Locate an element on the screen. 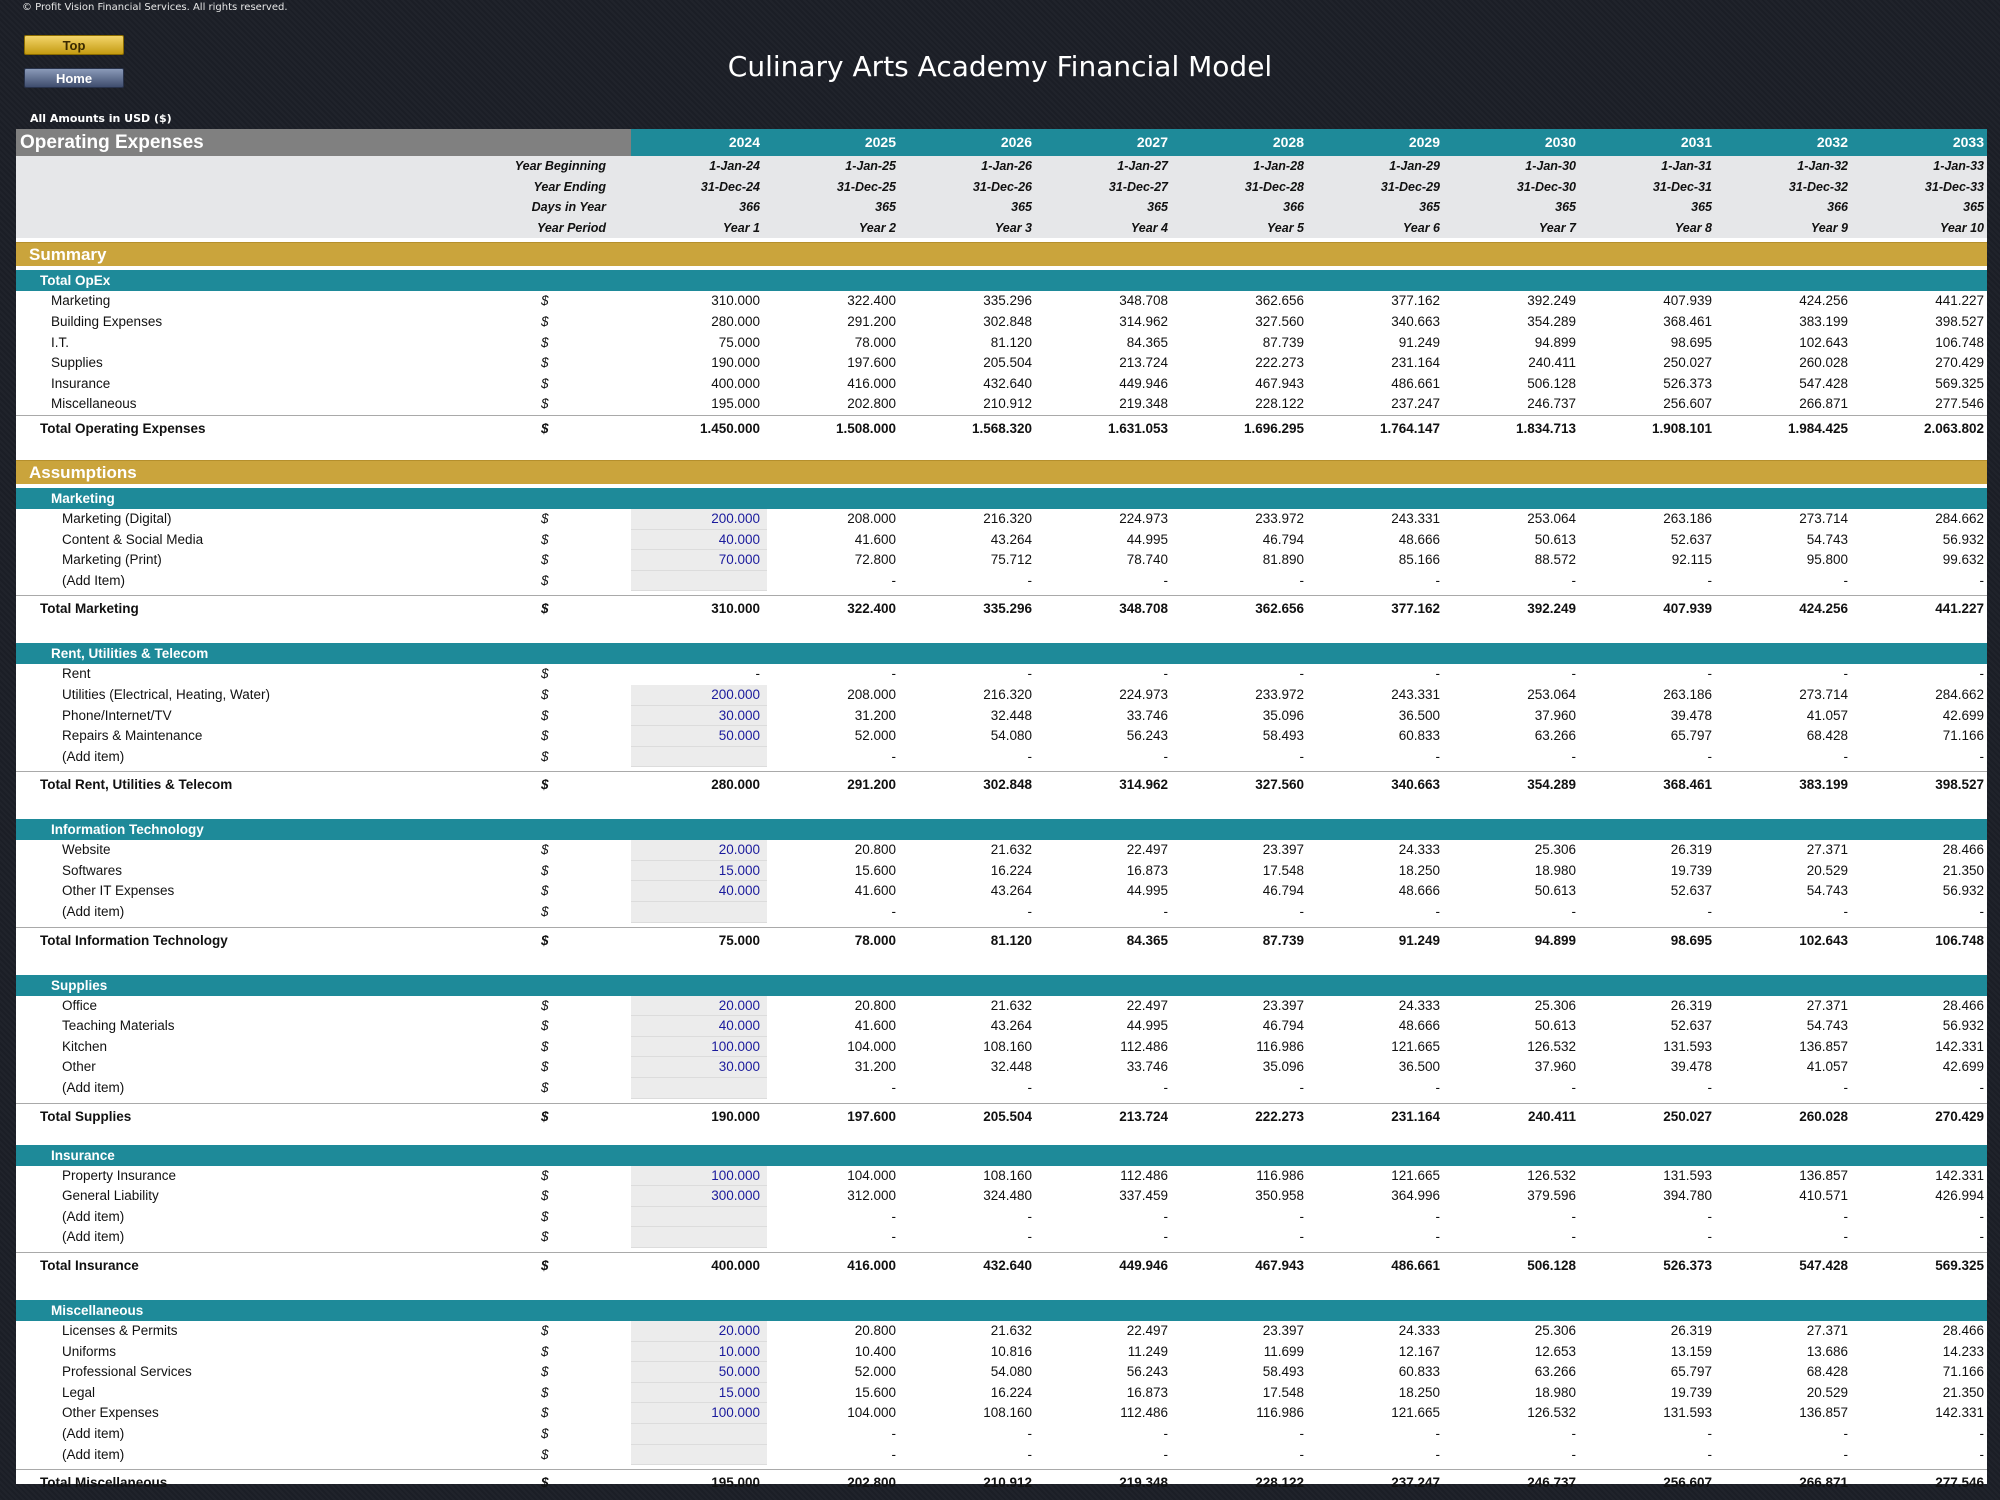 This screenshot has width=2000, height=1500. cell-value: 95.800 is located at coordinates (1827, 560).